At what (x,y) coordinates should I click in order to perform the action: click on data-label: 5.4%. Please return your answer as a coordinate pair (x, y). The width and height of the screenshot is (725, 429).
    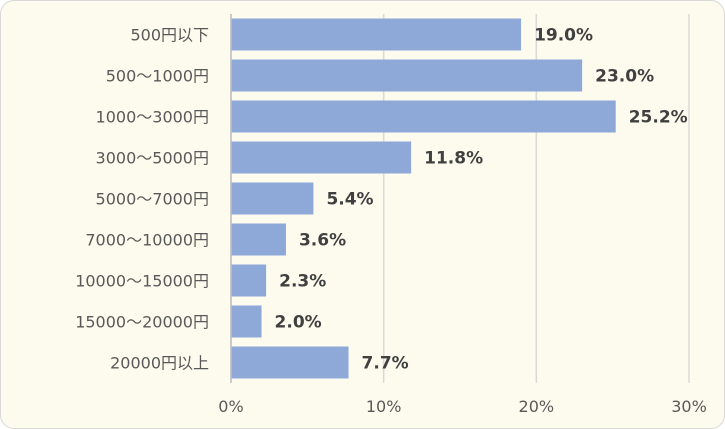
    Looking at the image, I should click on (349, 200).